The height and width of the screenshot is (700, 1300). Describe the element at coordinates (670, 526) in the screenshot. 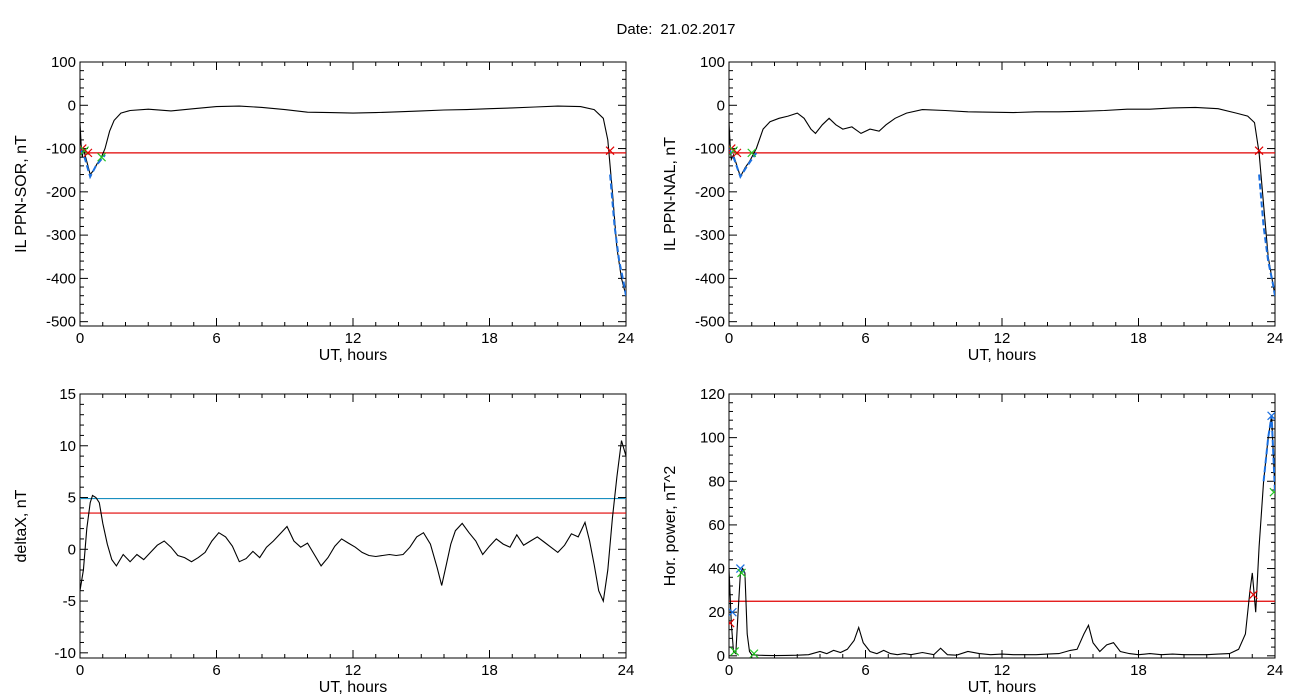

I see `y-axis-label: Hor. power, nT^2` at that location.